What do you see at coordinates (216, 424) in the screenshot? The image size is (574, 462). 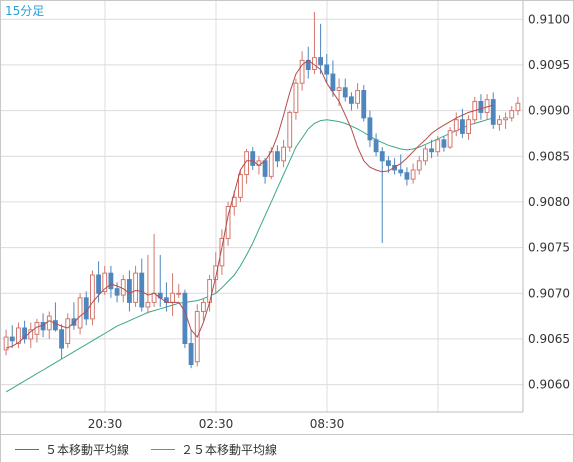 I see `x-tick-label: 02:30` at bounding box center [216, 424].